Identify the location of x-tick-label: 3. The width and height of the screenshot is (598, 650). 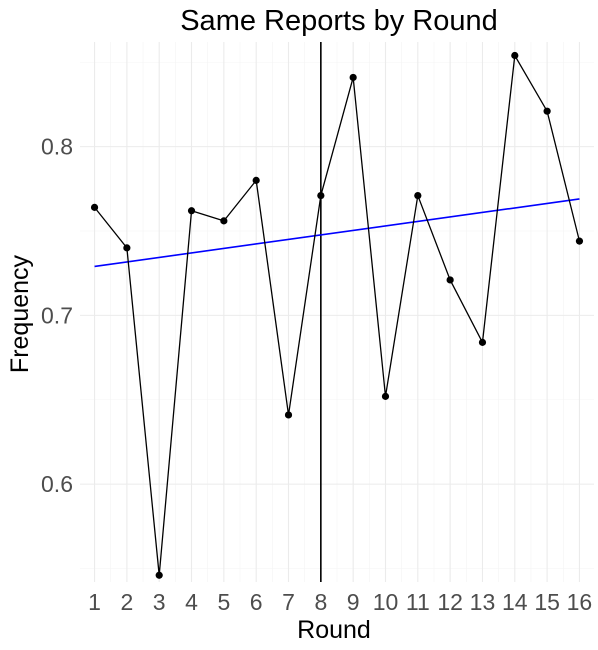
(159, 602).